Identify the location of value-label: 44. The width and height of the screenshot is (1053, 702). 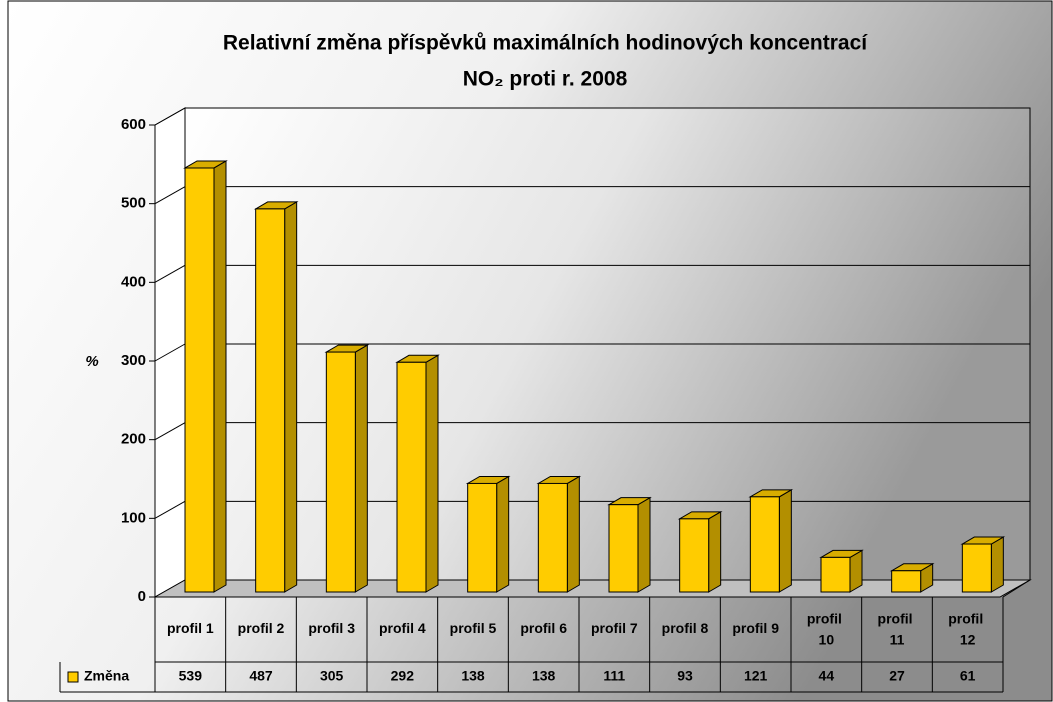
(827, 676).